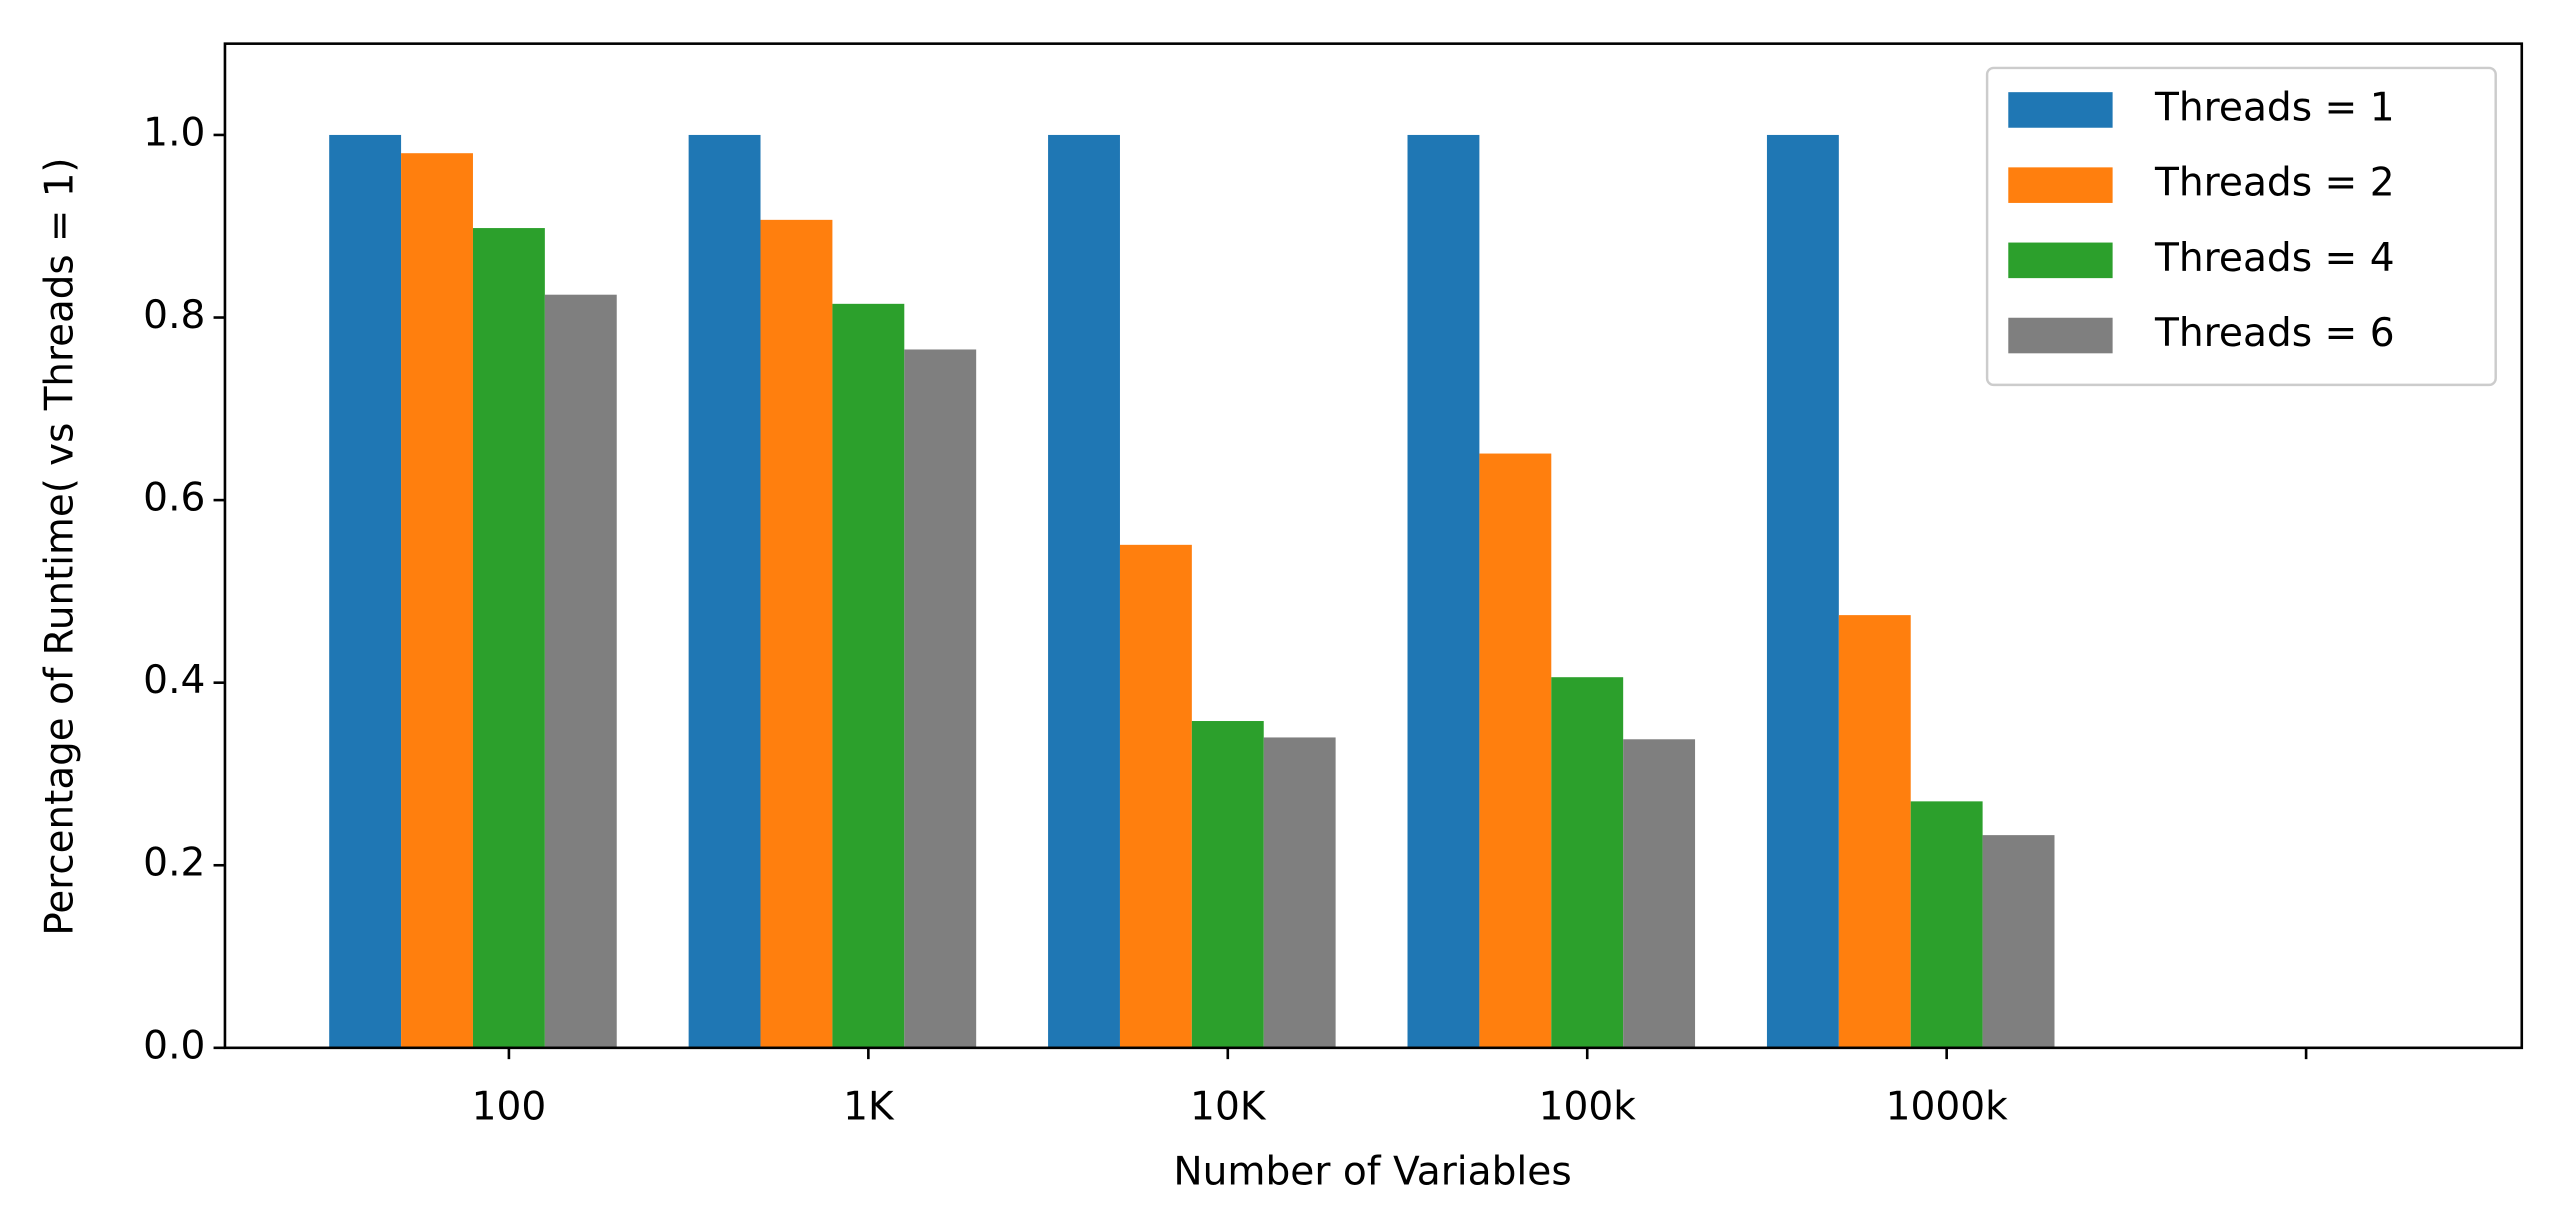  What do you see at coordinates (174, 1045) in the screenshot?
I see `y-tick-label: 0.0` at bounding box center [174, 1045].